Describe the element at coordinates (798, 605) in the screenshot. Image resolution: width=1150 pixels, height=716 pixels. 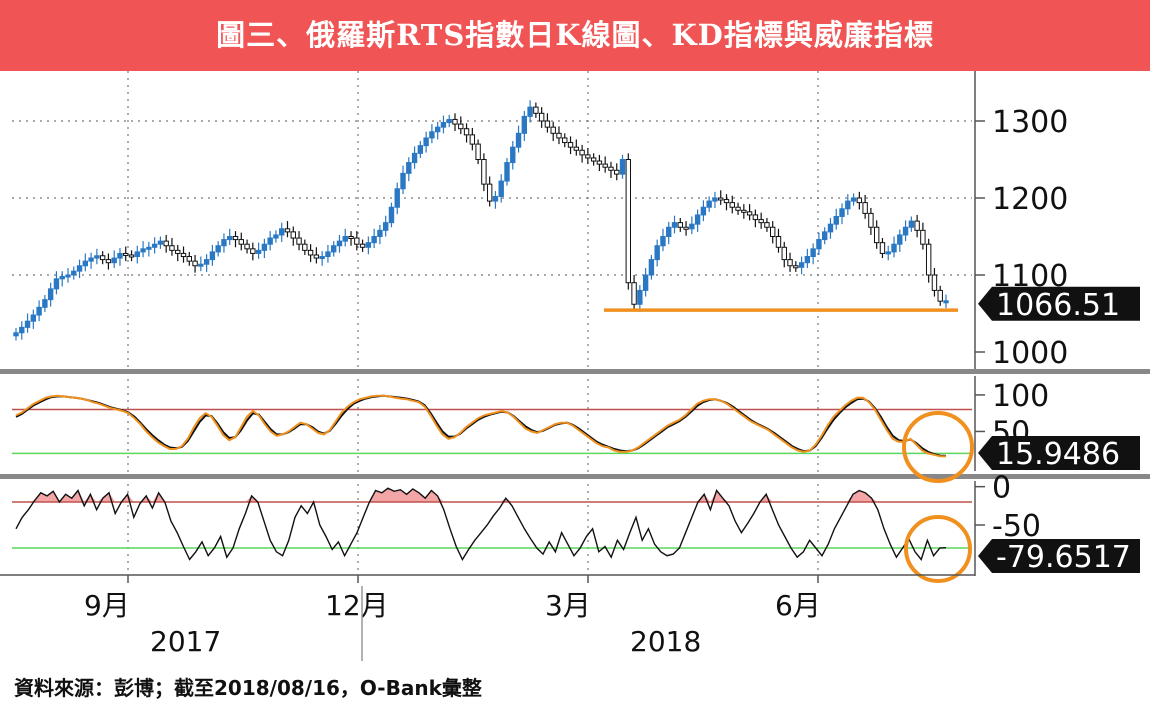
I see `x-tick-label: 6月` at that location.